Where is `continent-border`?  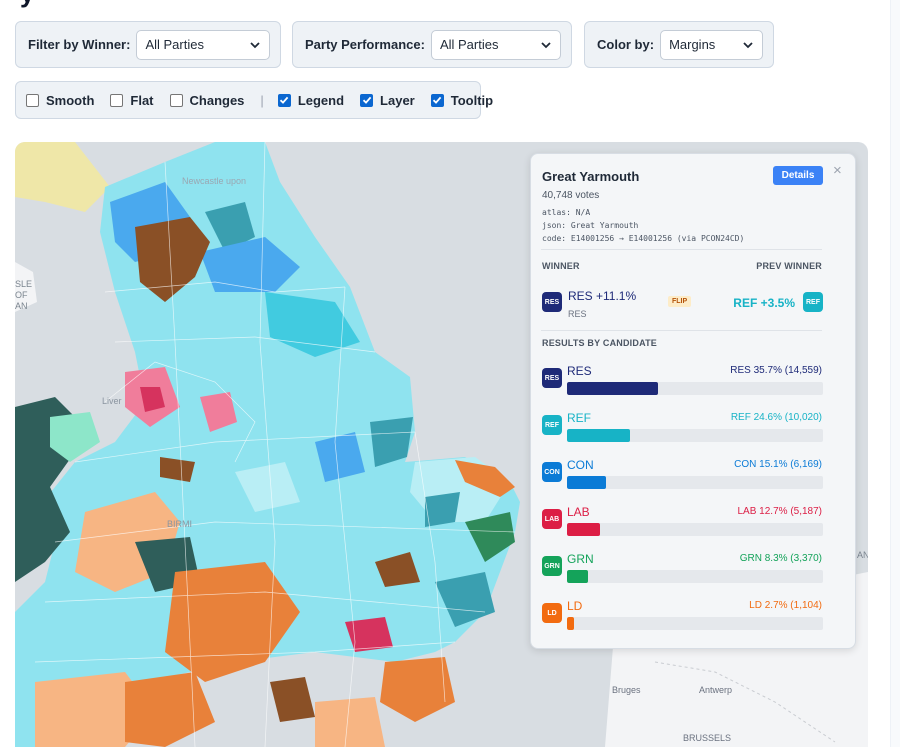 continent-border is located at coordinates (745, 702).